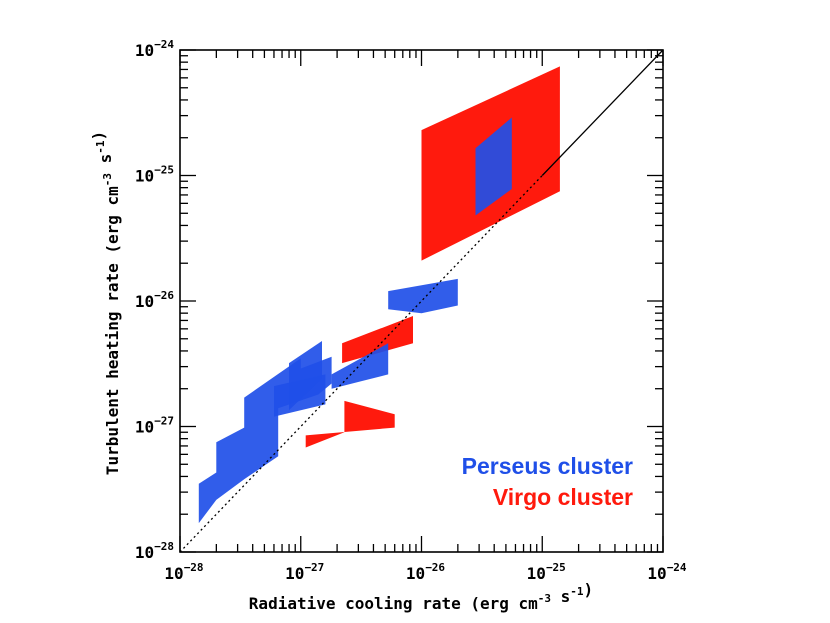 The width and height of the screenshot is (830, 623). I want to click on y-tick-label: 10−24, so click(155, 49).